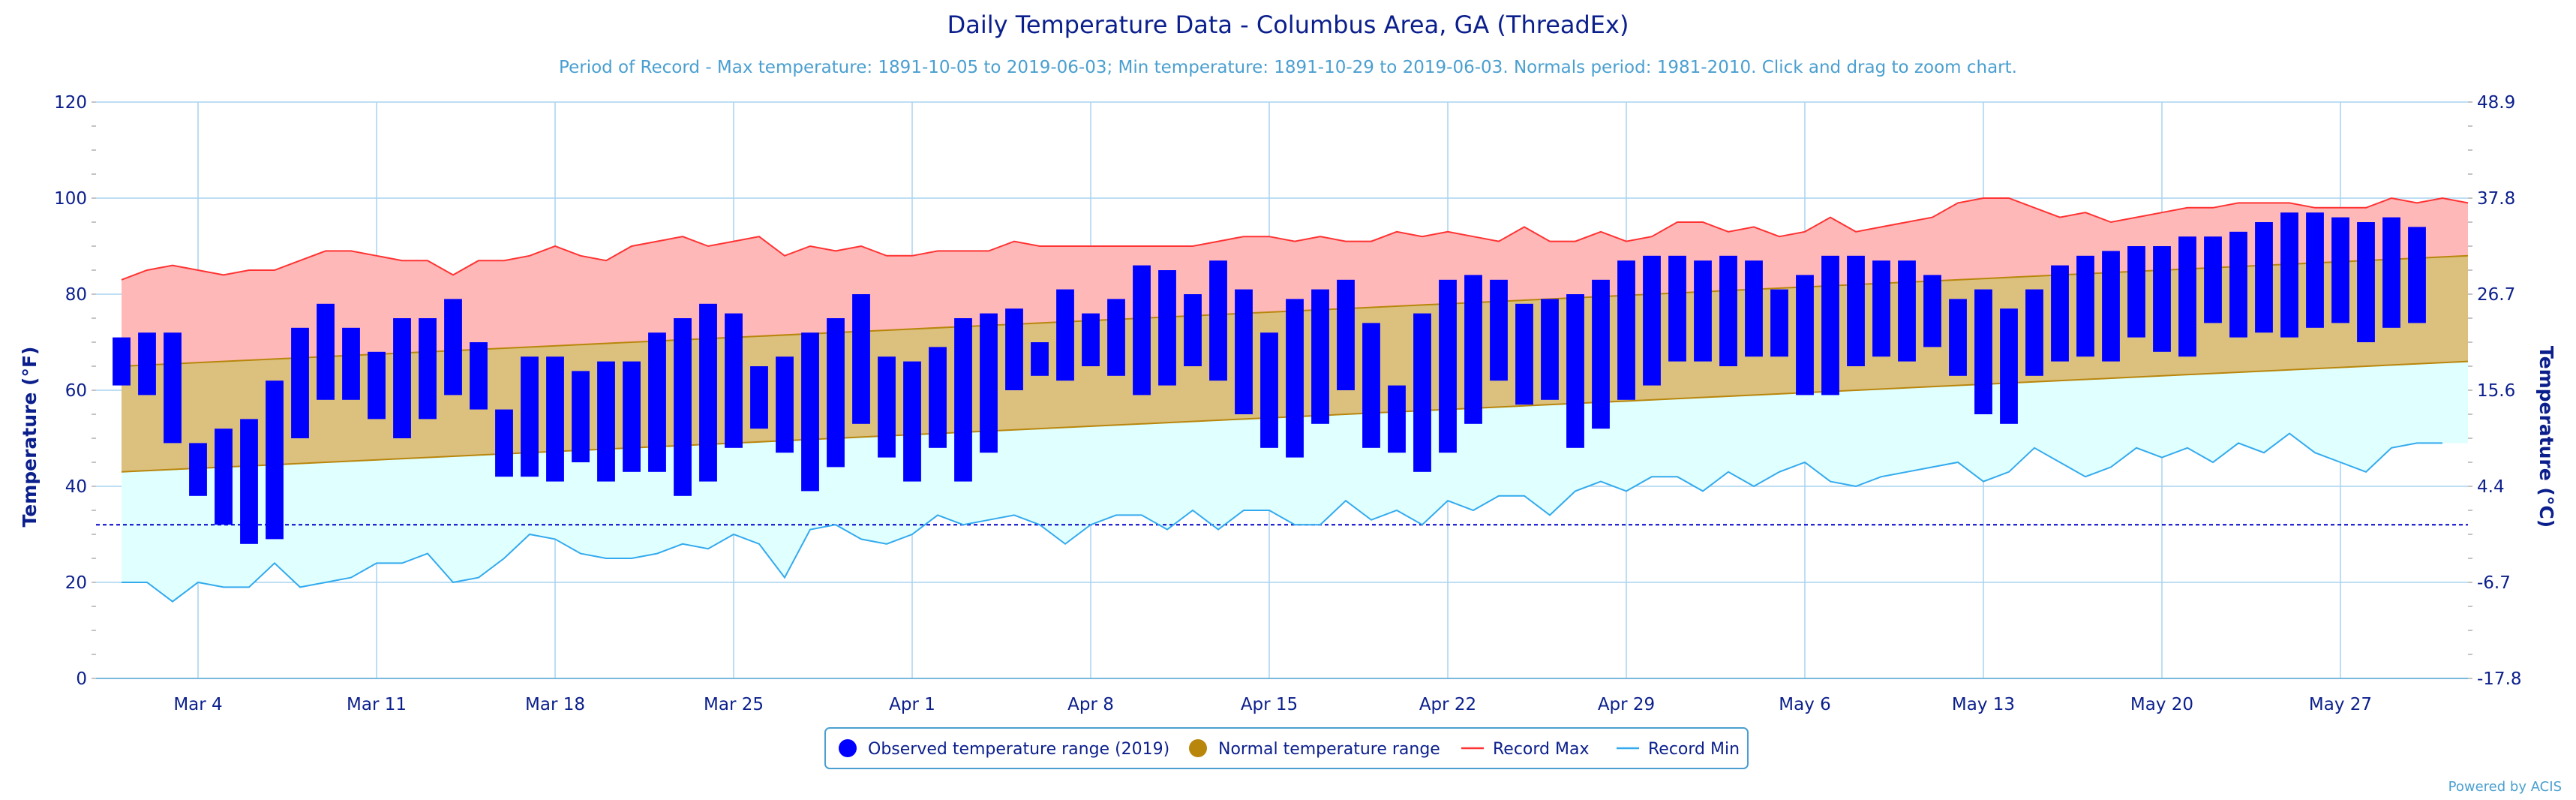  What do you see at coordinates (2161, 704) in the screenshot?
I see `x-tick-label: May 20` at bounding box center [2161, 704].